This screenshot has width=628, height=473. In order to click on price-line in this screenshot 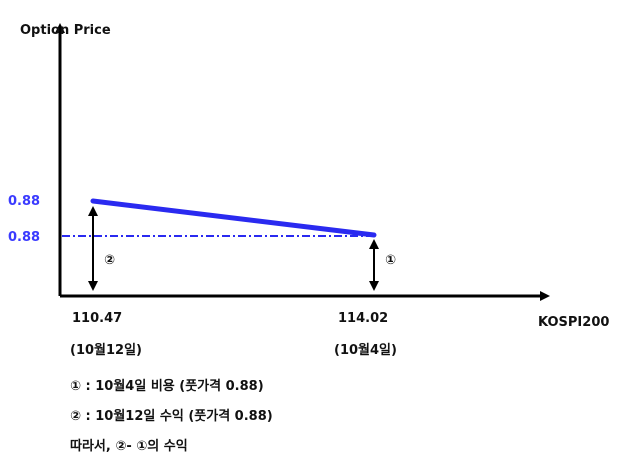, I will do `click(233, 218)`.